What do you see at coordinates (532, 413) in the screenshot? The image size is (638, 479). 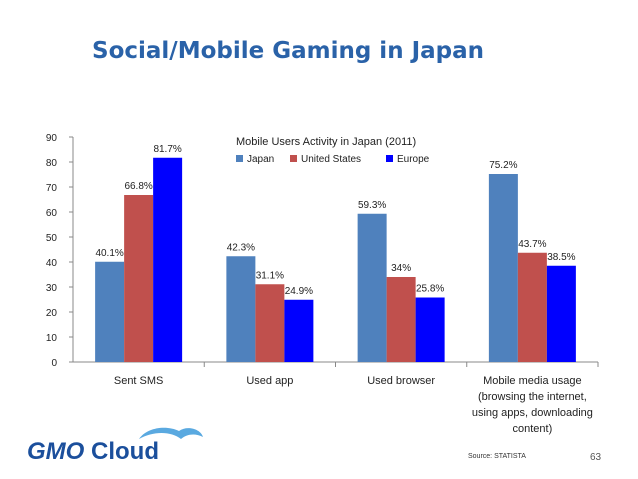 I see `x-tick-label: using apps, downloading` at bounding box center [532, 413].